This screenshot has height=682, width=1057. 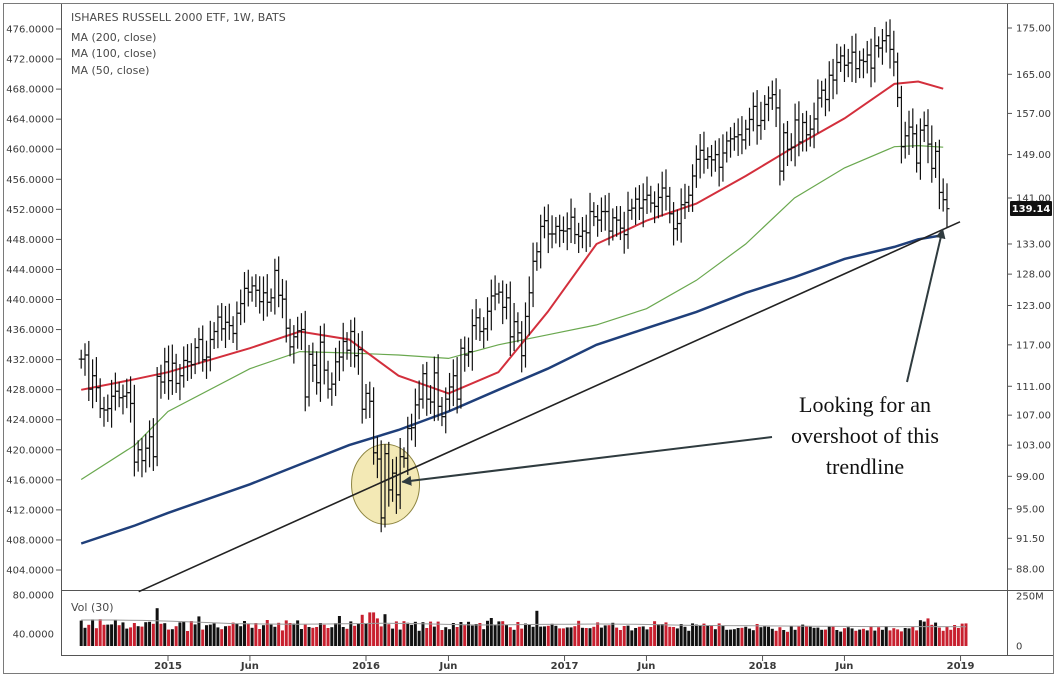 I want to click on annotation-arrow-to-trendline, so click(x=926, y=305).